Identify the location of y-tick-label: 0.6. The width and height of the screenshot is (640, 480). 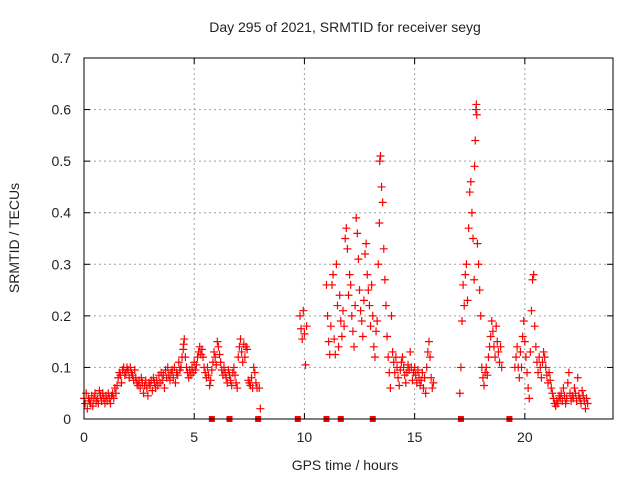
(62, 110).